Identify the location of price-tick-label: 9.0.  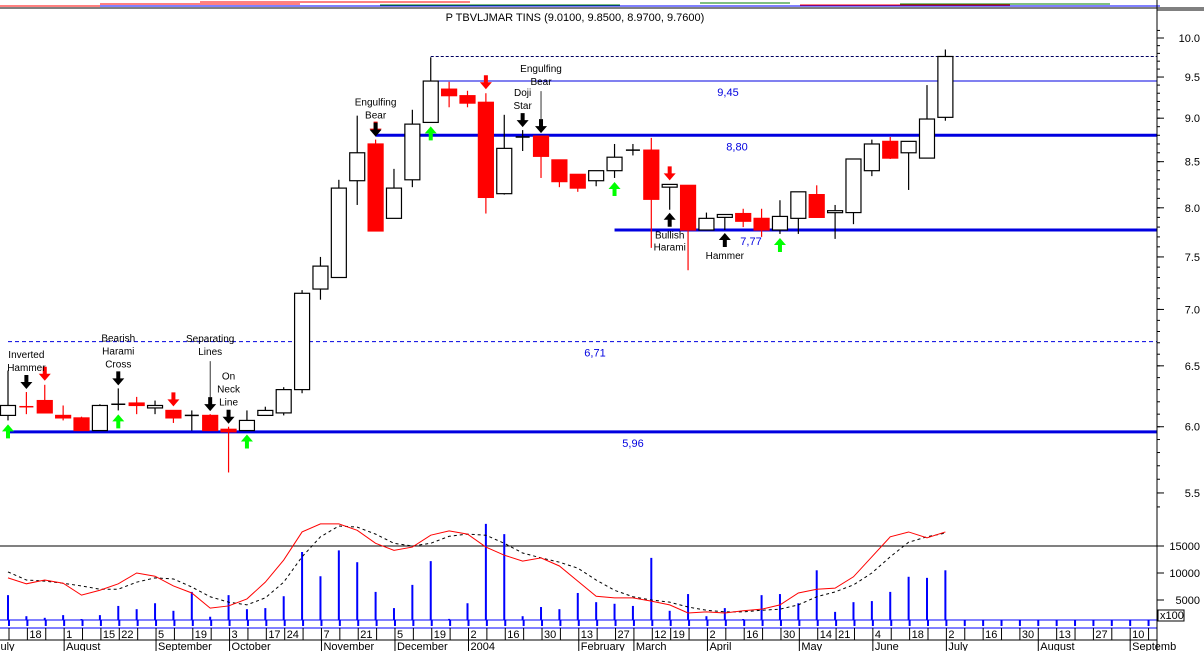
(1192, 119).